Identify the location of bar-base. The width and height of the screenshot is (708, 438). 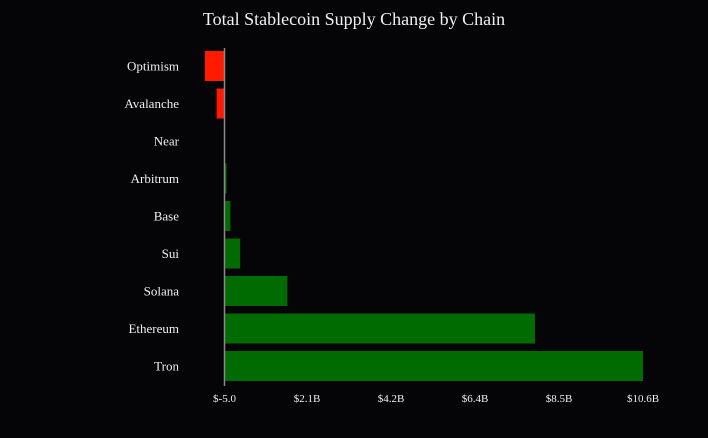
(227, 216).